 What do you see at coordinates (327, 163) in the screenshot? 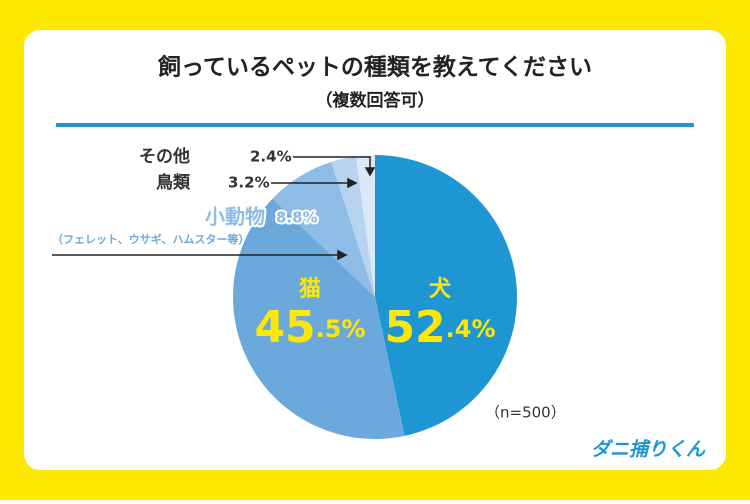
I see `leader` at bounding box center [327, 163].